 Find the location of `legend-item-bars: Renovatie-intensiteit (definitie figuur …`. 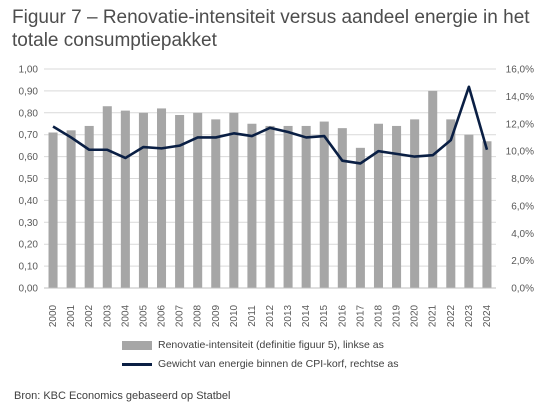

legend-item-bars: Renovatie-intensiteit (definitie figuur … is located at coordinates (253, 345).